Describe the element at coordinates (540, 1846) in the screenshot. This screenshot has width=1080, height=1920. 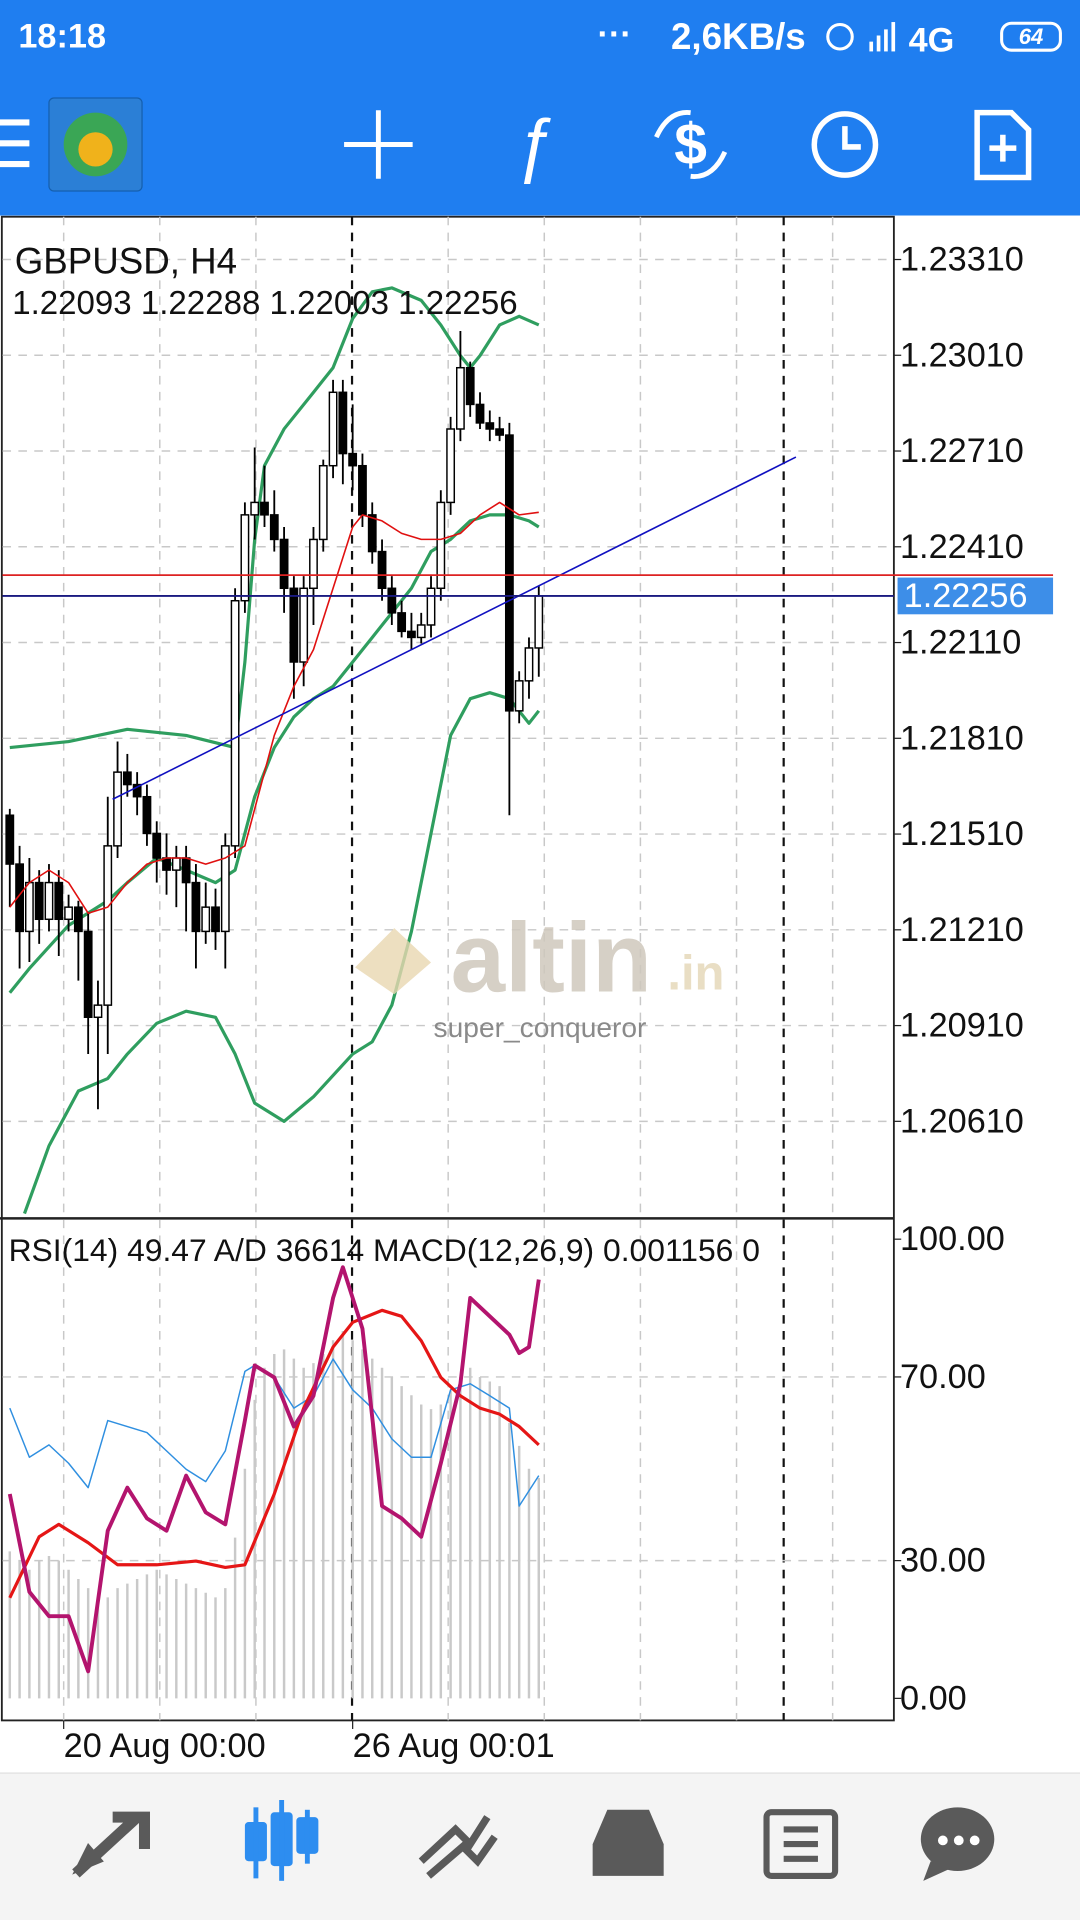
I see `bottom-nav` at that location.